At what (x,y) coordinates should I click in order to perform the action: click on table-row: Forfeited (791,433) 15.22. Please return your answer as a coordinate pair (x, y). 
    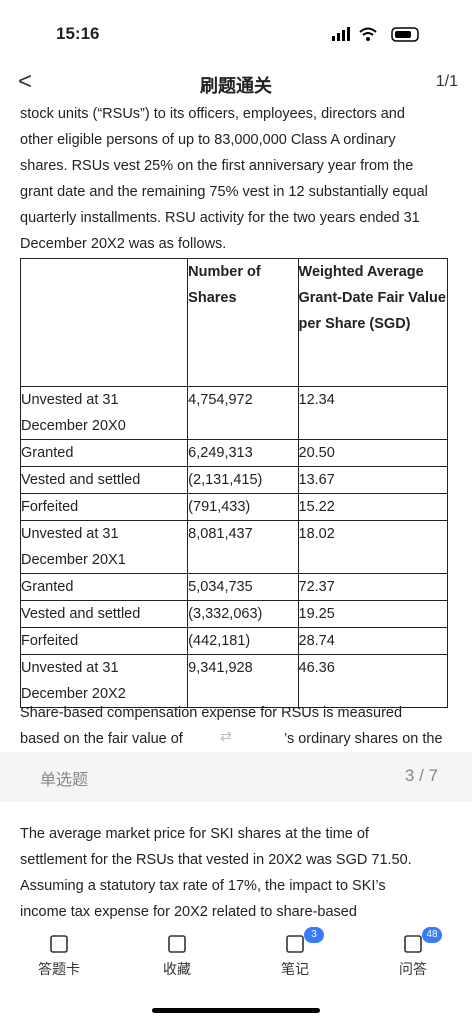
    Looking at the image, I should click on (234, 507).